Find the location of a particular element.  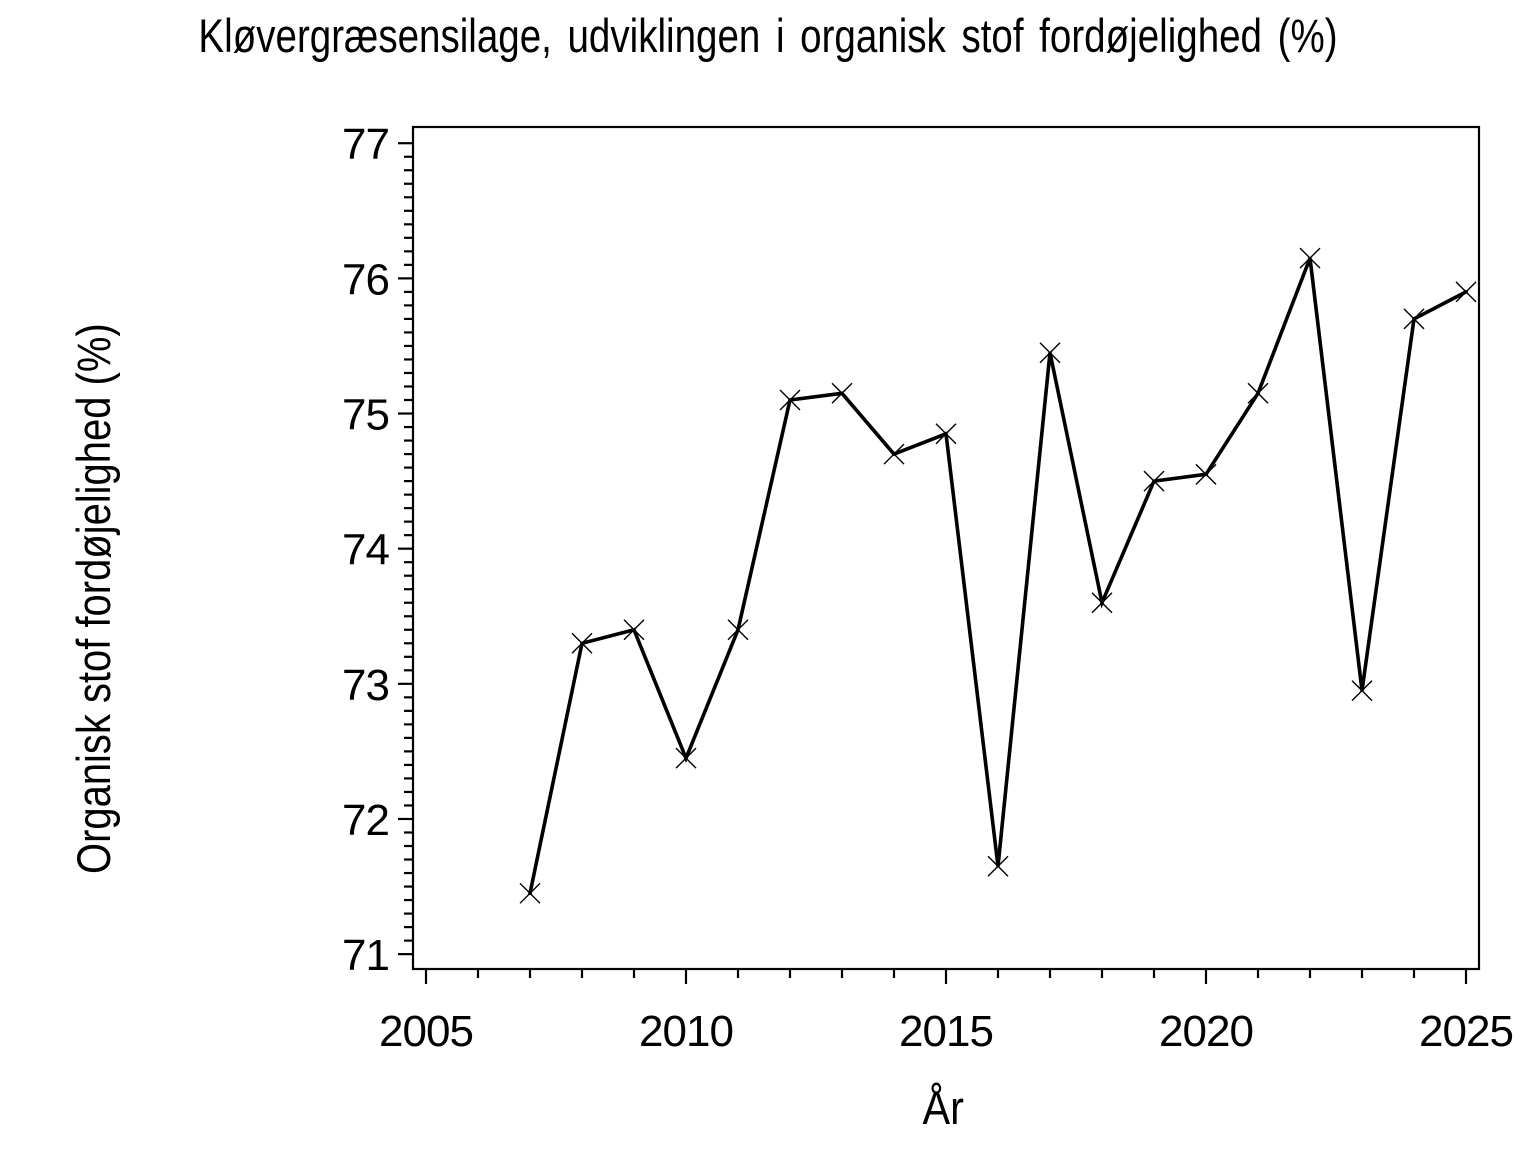

x-axis-tick-label: 2010 is located at coordinates (686, 1031).